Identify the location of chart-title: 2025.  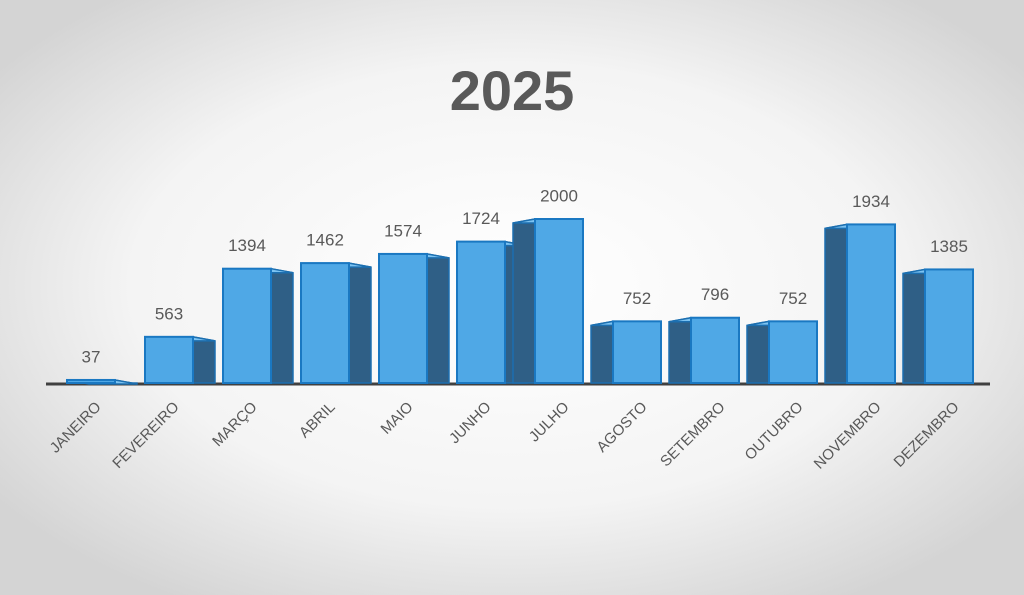
(512, 90).